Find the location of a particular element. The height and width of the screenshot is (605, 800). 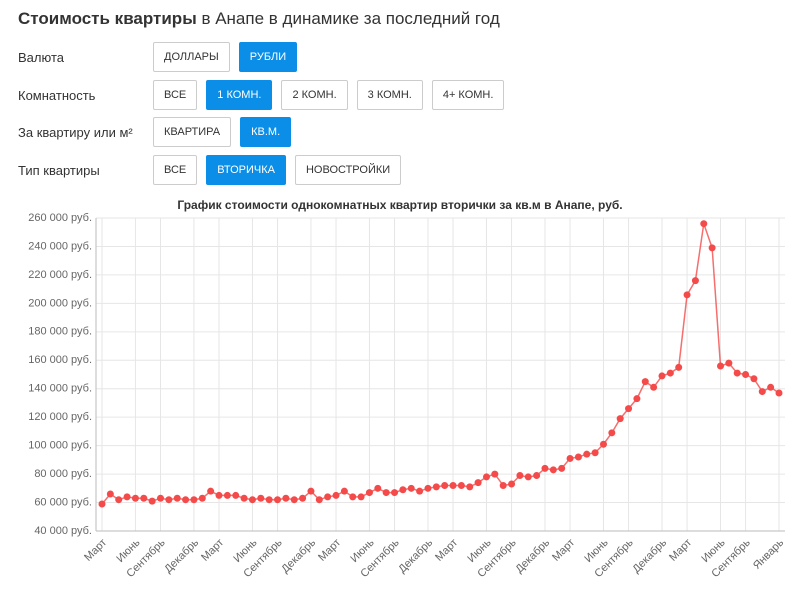

y-tick-label: 220 000 руб. is located at coordinates (60, 275).